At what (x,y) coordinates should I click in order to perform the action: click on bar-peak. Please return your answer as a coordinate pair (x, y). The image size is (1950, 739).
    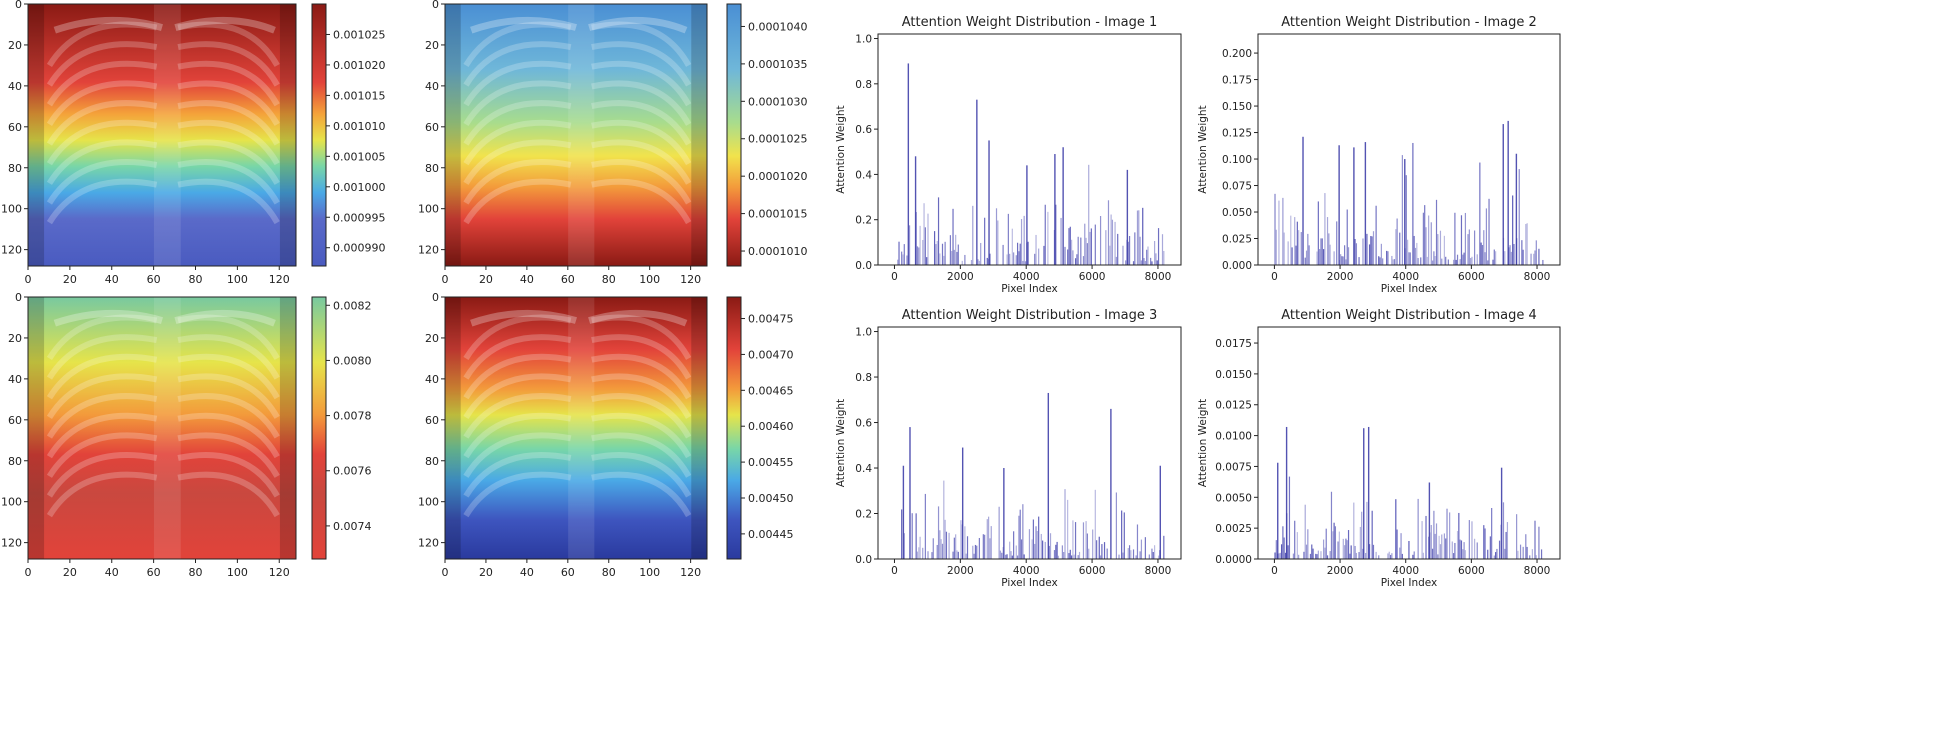
    Looking at the image, I should click on (989, 202).